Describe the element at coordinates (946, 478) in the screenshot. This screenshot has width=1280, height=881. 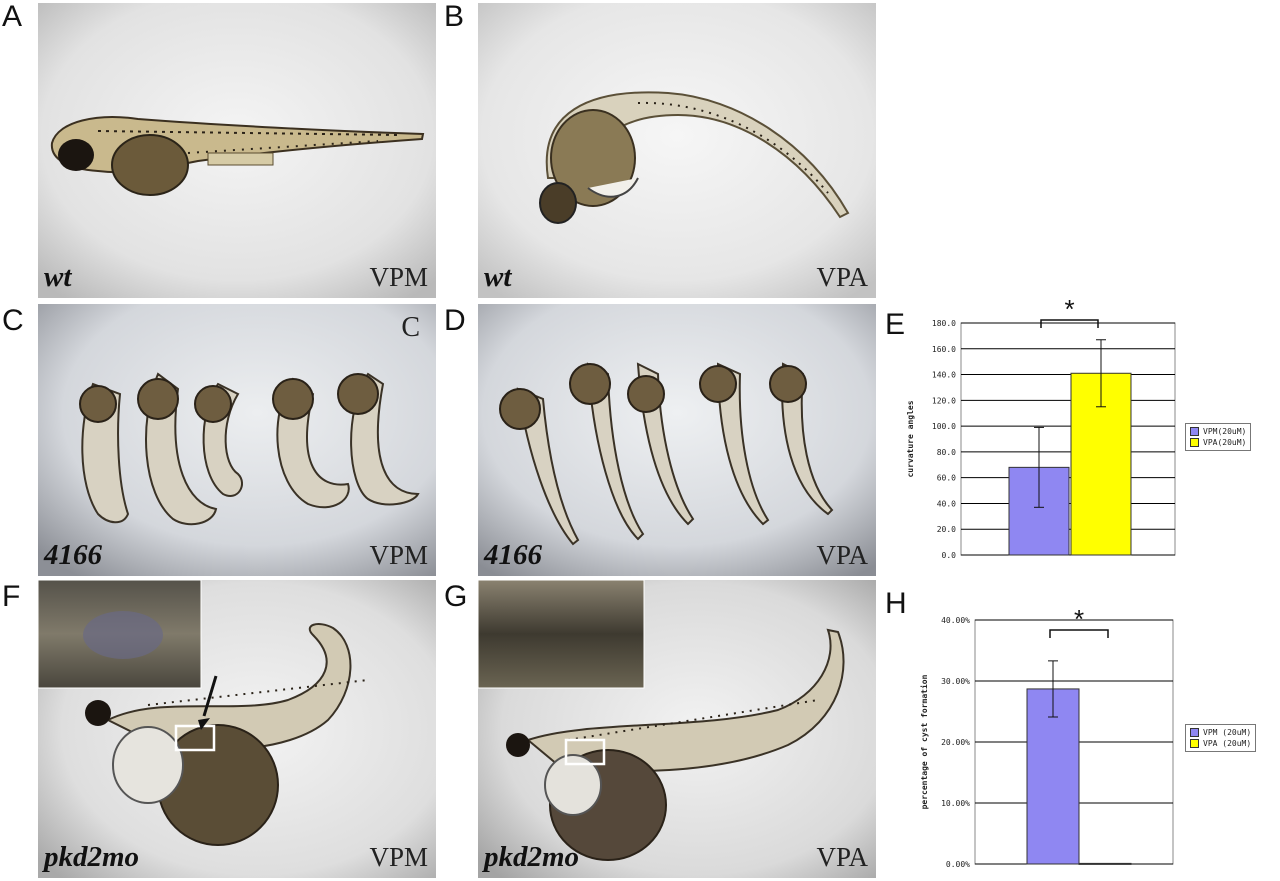
I see `y-tick-label: 60.0` at that location.